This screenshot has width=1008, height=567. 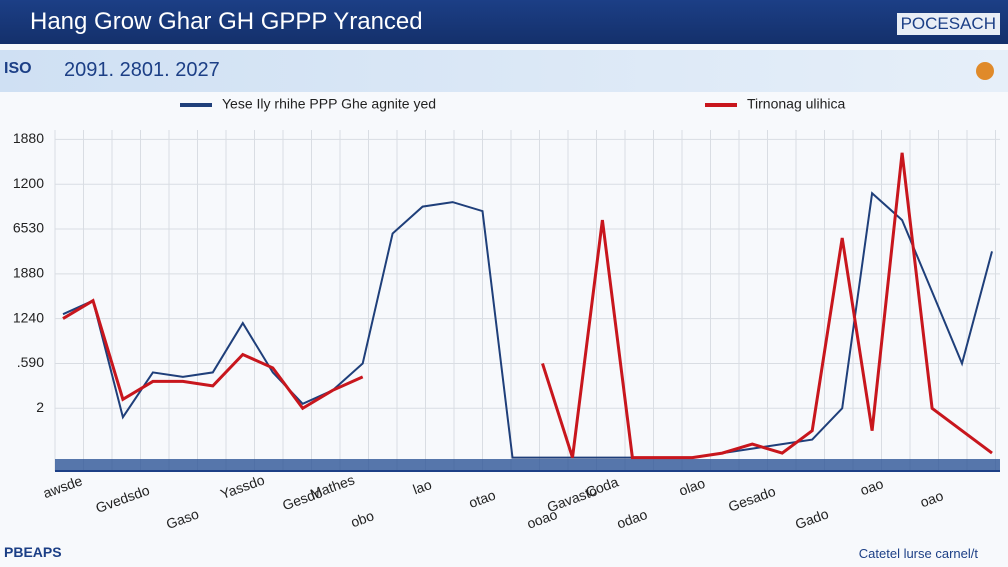 I want to click on y-tick-label: 1240, so click(x=28, y=317).